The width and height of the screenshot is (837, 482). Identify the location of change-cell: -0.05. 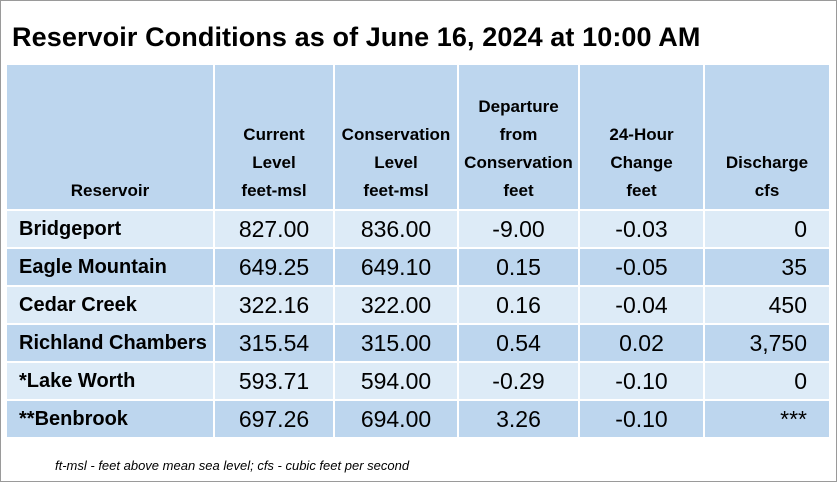
(642, 266).